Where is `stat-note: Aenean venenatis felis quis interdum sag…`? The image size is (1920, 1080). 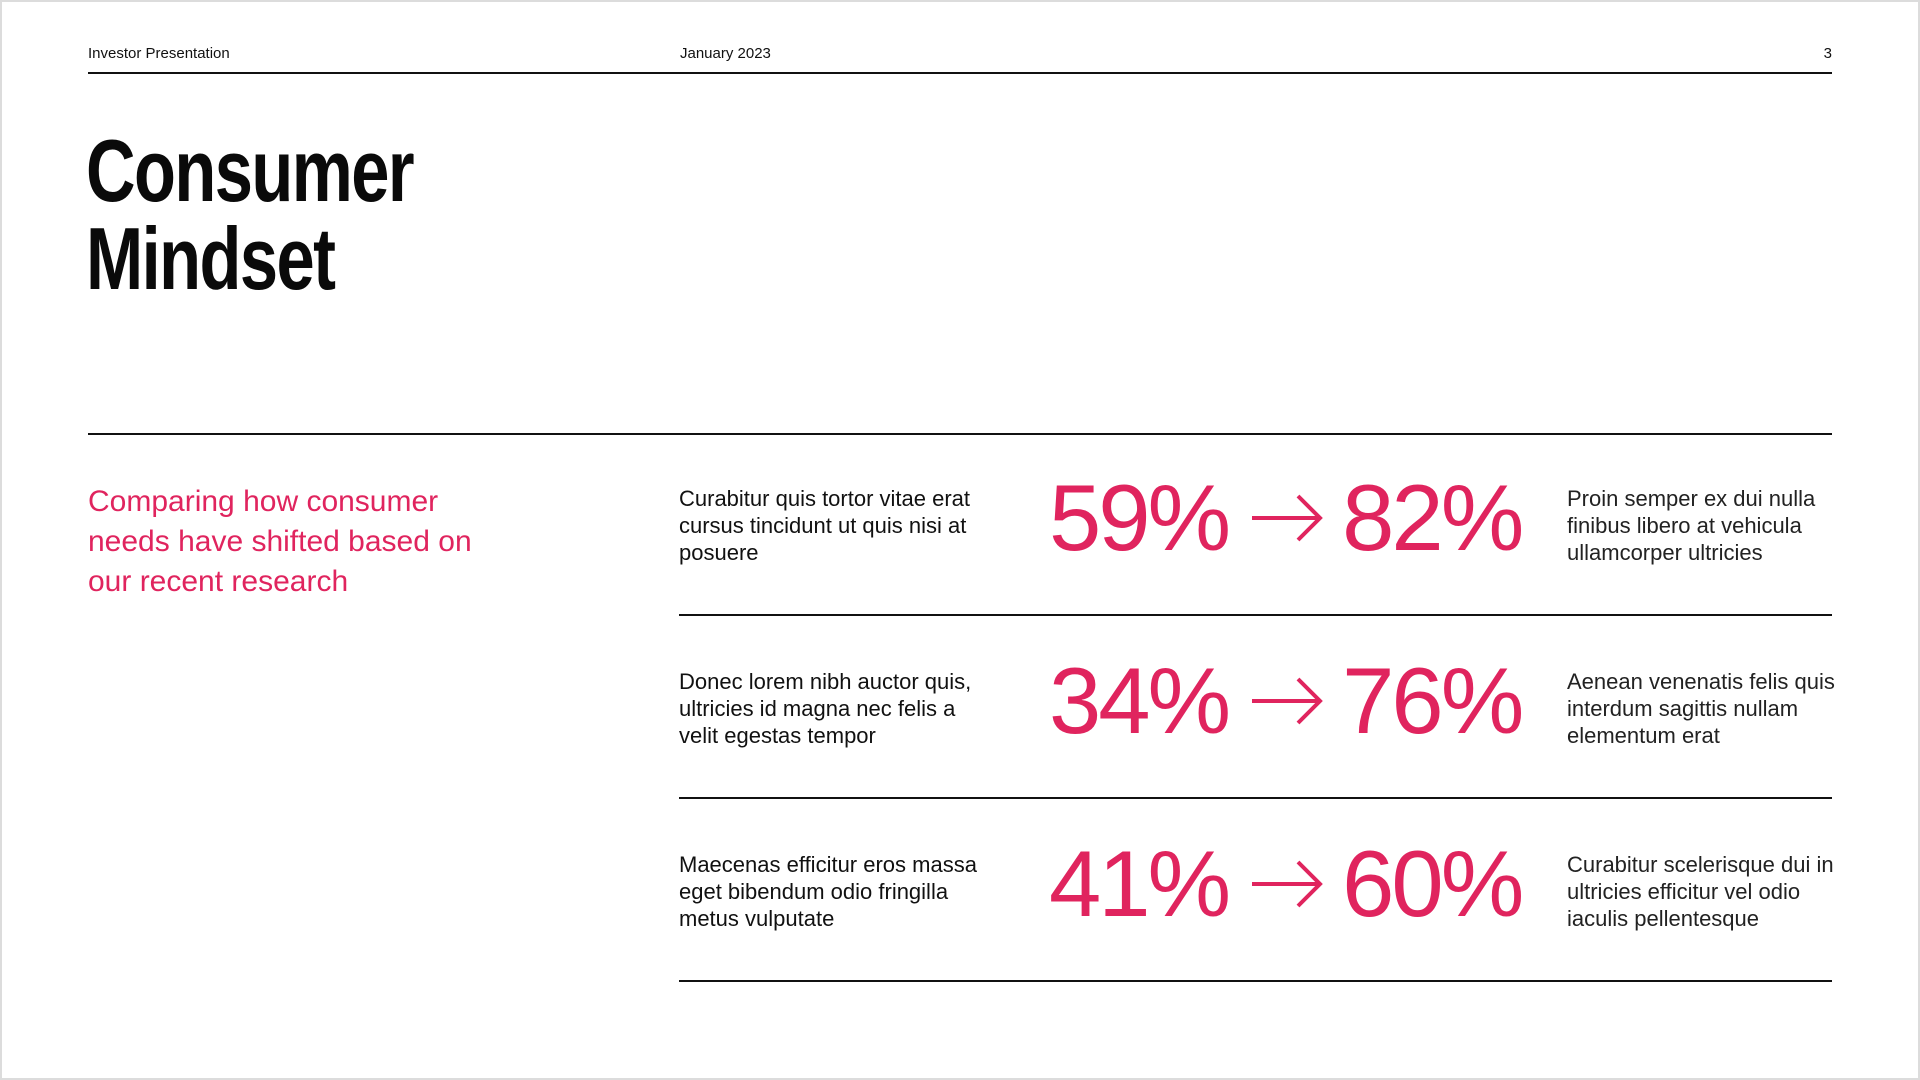 stat-note: Aenean venenatis felis quis interdum sag… is located at coordinates (1701, 708).